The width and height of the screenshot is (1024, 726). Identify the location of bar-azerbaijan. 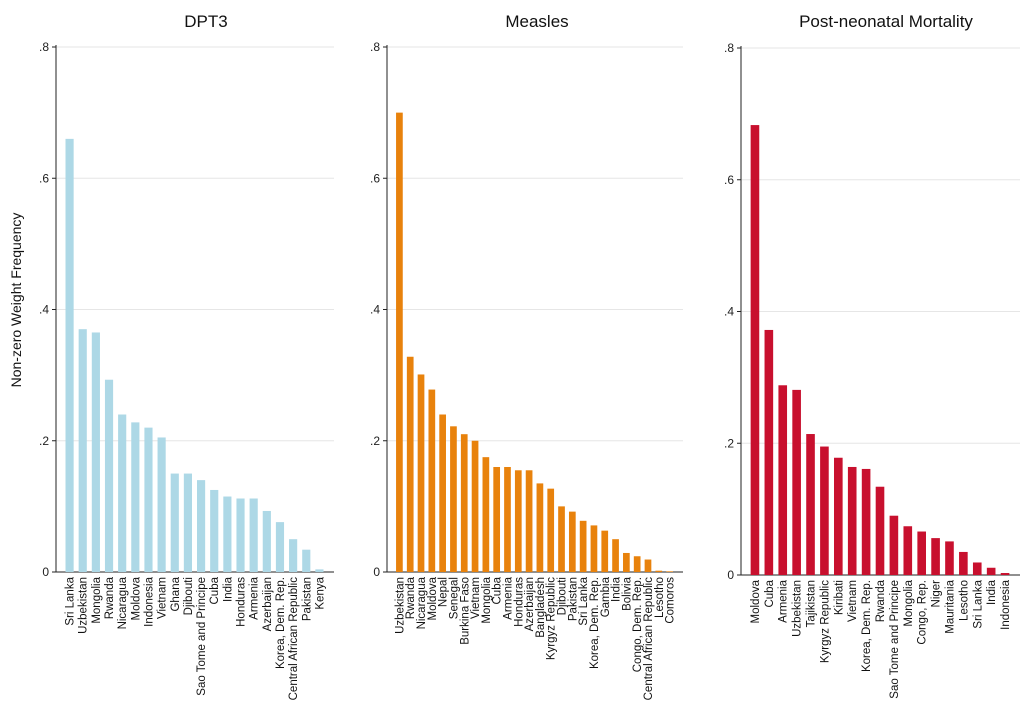
(529, 521).